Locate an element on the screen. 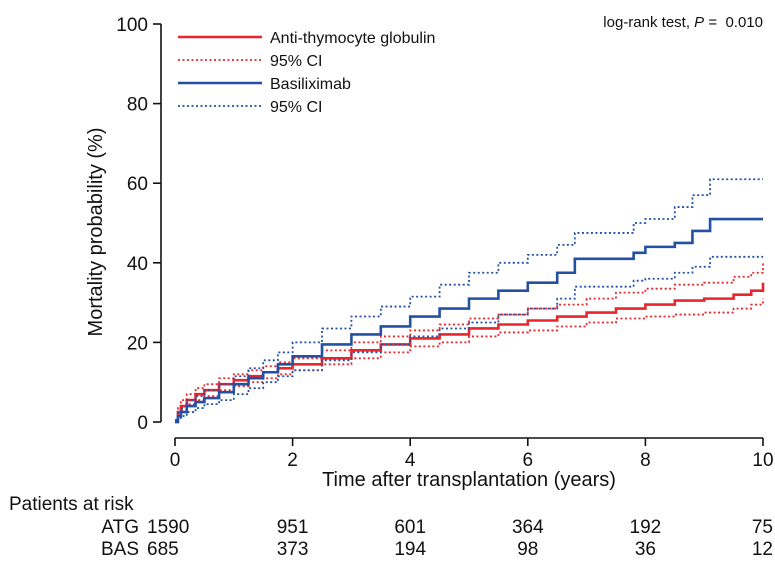 Image resolution: width=775 pixels, height=561 pixels. y-tick-label: 100 is located at coordinates (132, 25).